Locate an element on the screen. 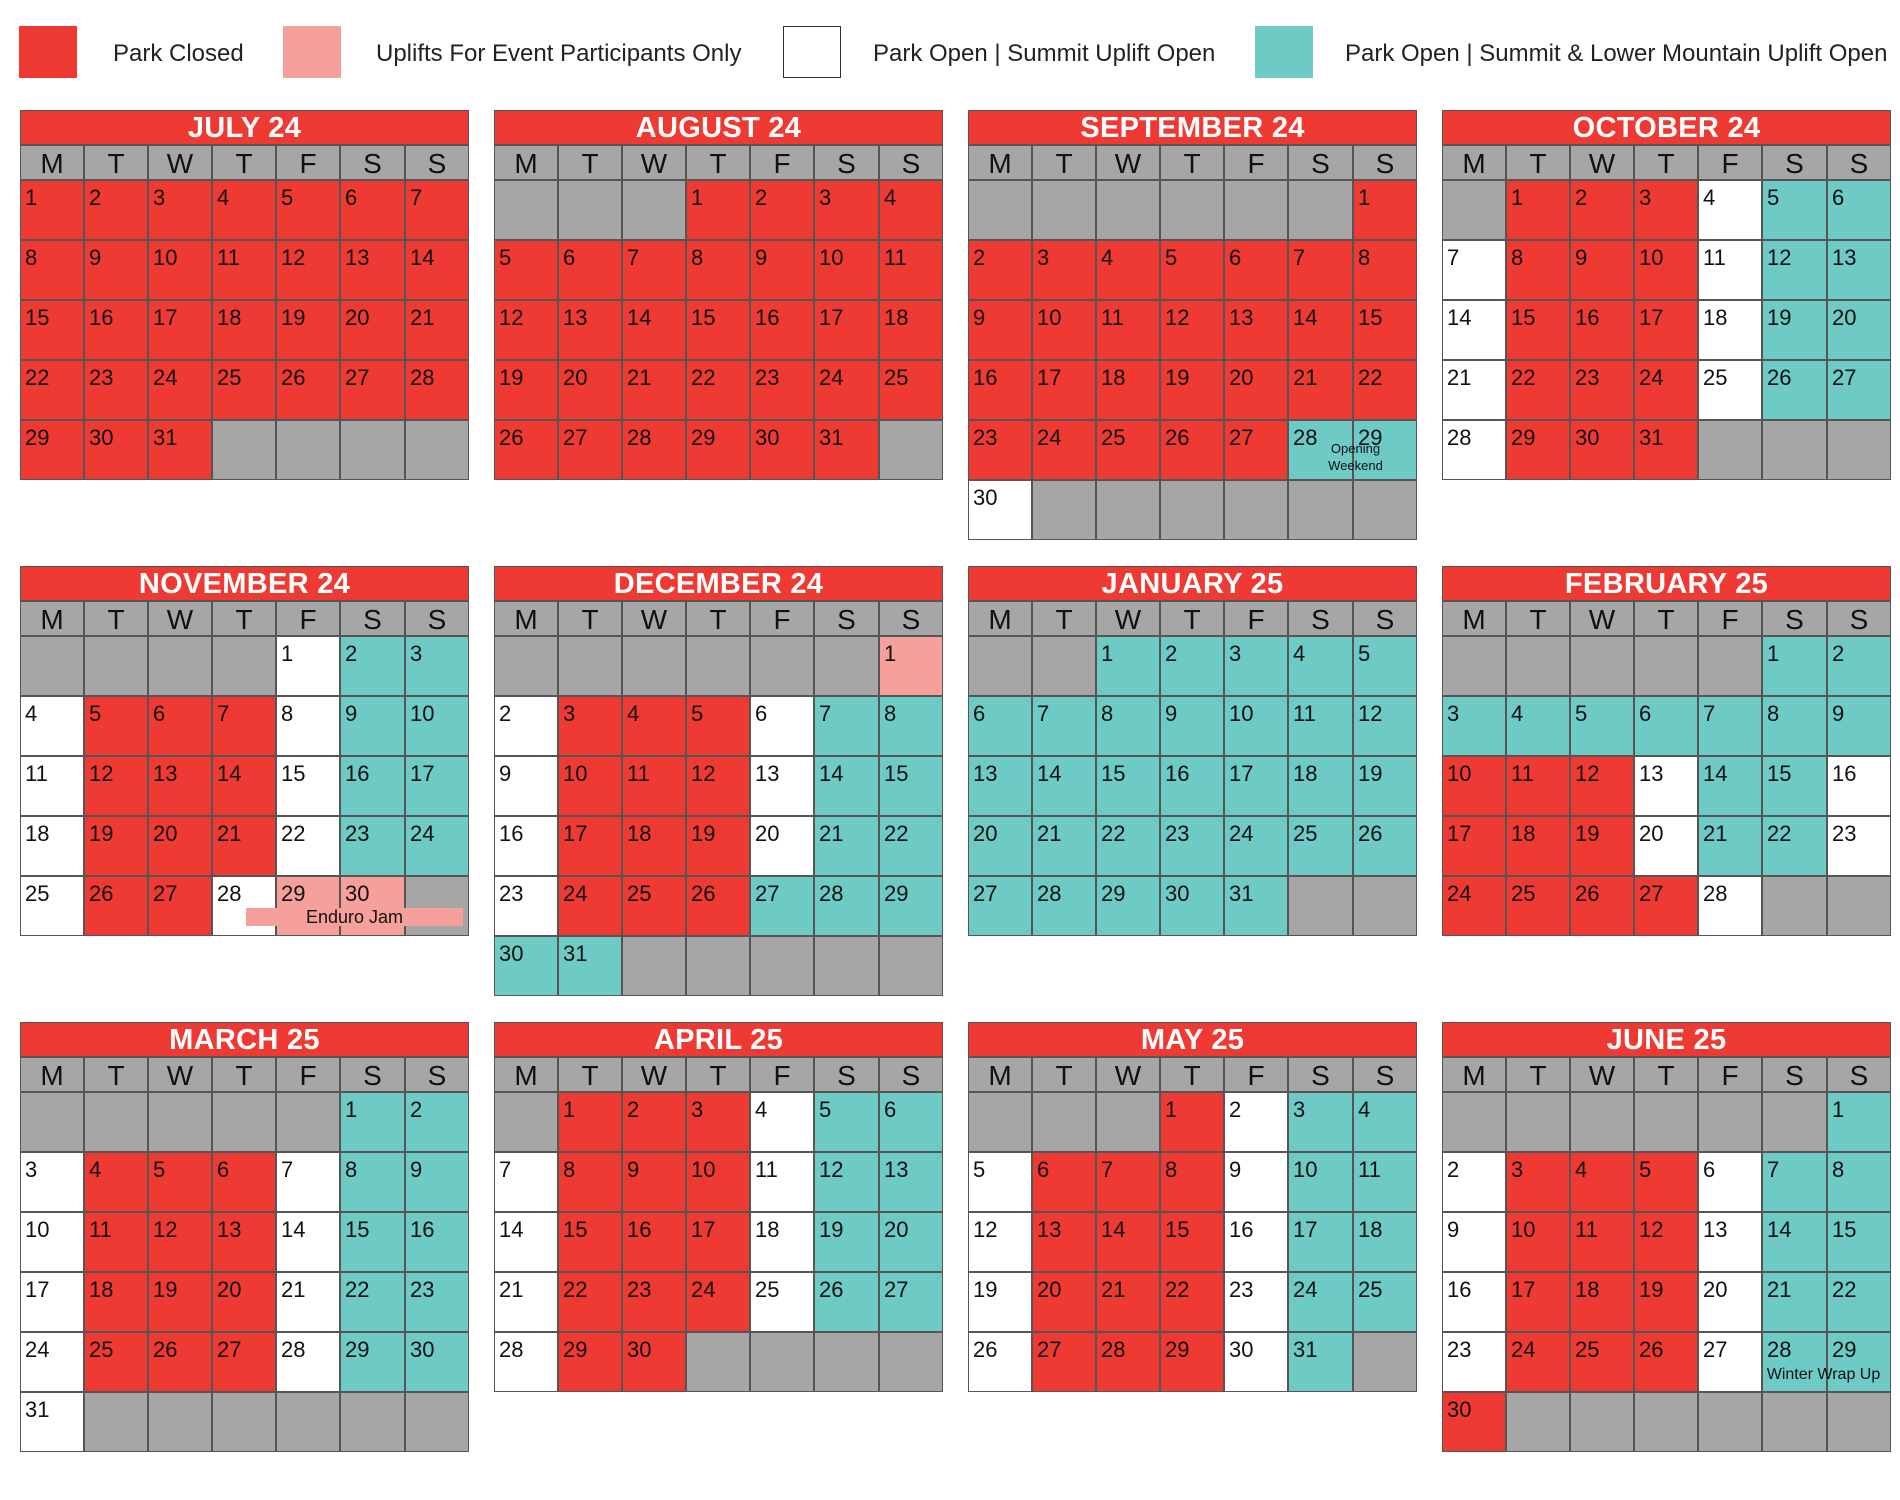 The height and width of the screenshot is (1500, 1900). day-number: 6 is located at coordinates (1235, 257).